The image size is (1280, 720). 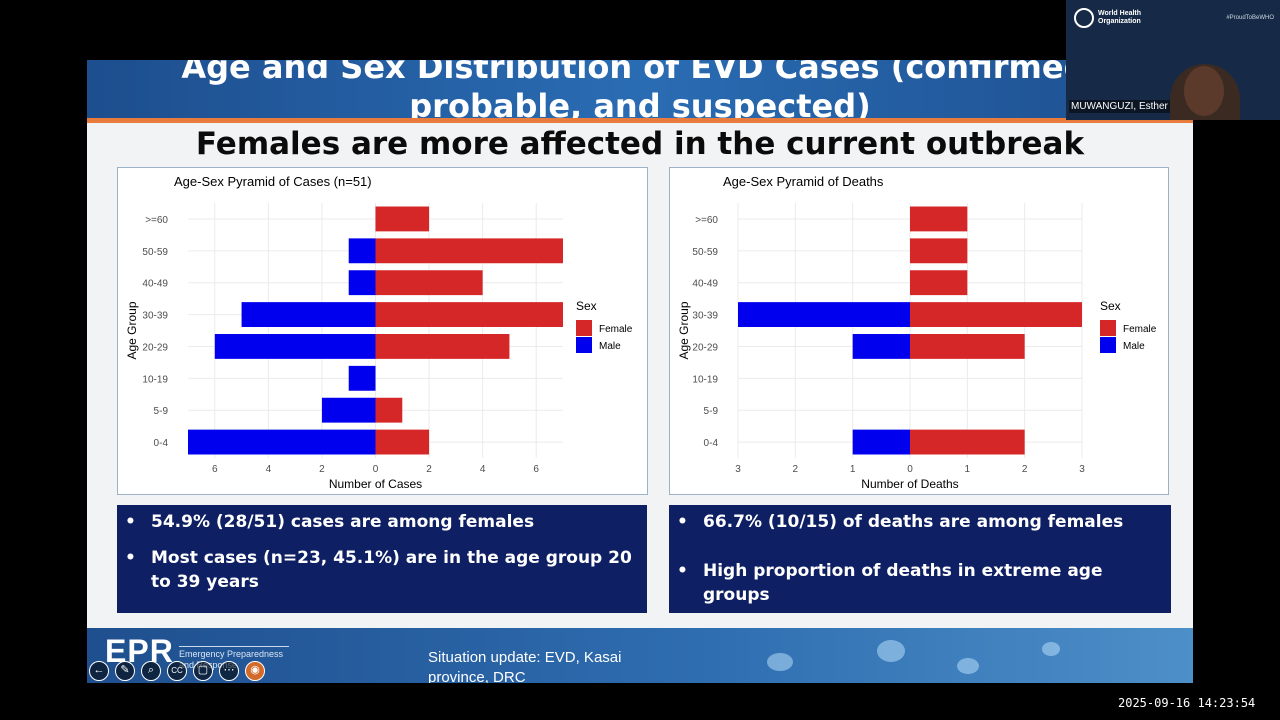 I want to click on screen-icon: ▢, so click(x=203, y=671).